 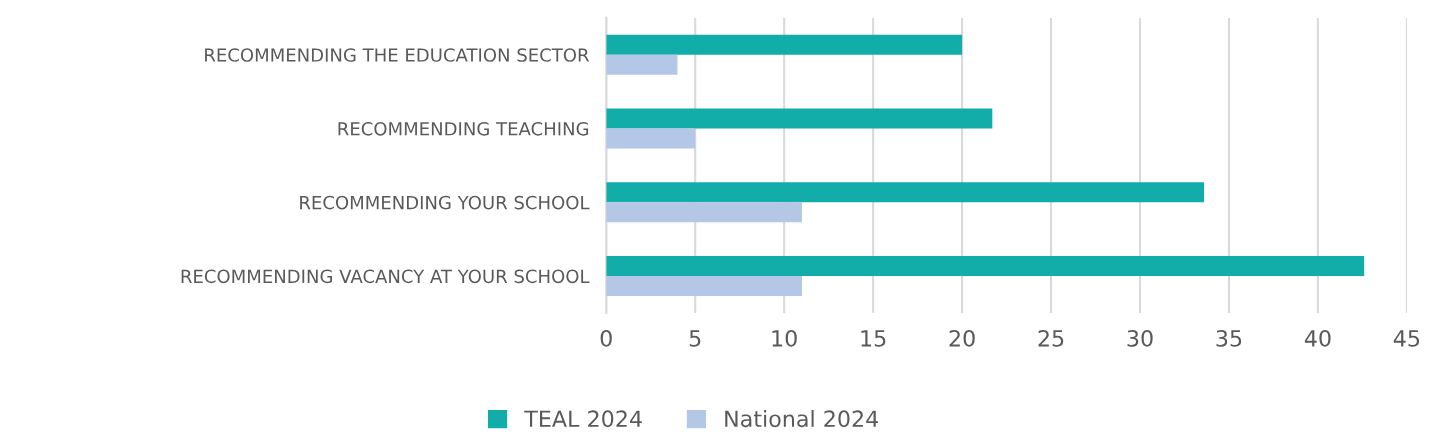 What do you see at coordinates (606, 338) in the screenshot?
I see `x-tick-label: 0` at bounding box center [606, 338].